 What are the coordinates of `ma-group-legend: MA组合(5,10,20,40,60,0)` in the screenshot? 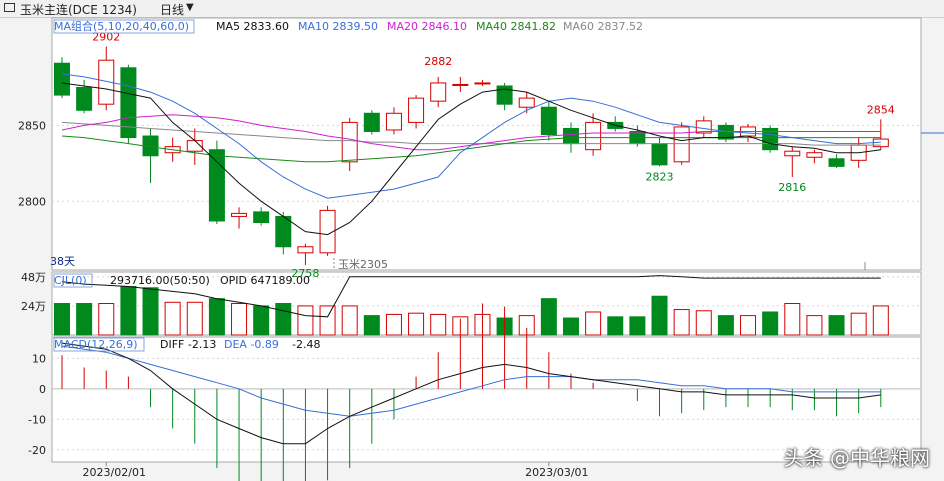 It's located at (121, 26).